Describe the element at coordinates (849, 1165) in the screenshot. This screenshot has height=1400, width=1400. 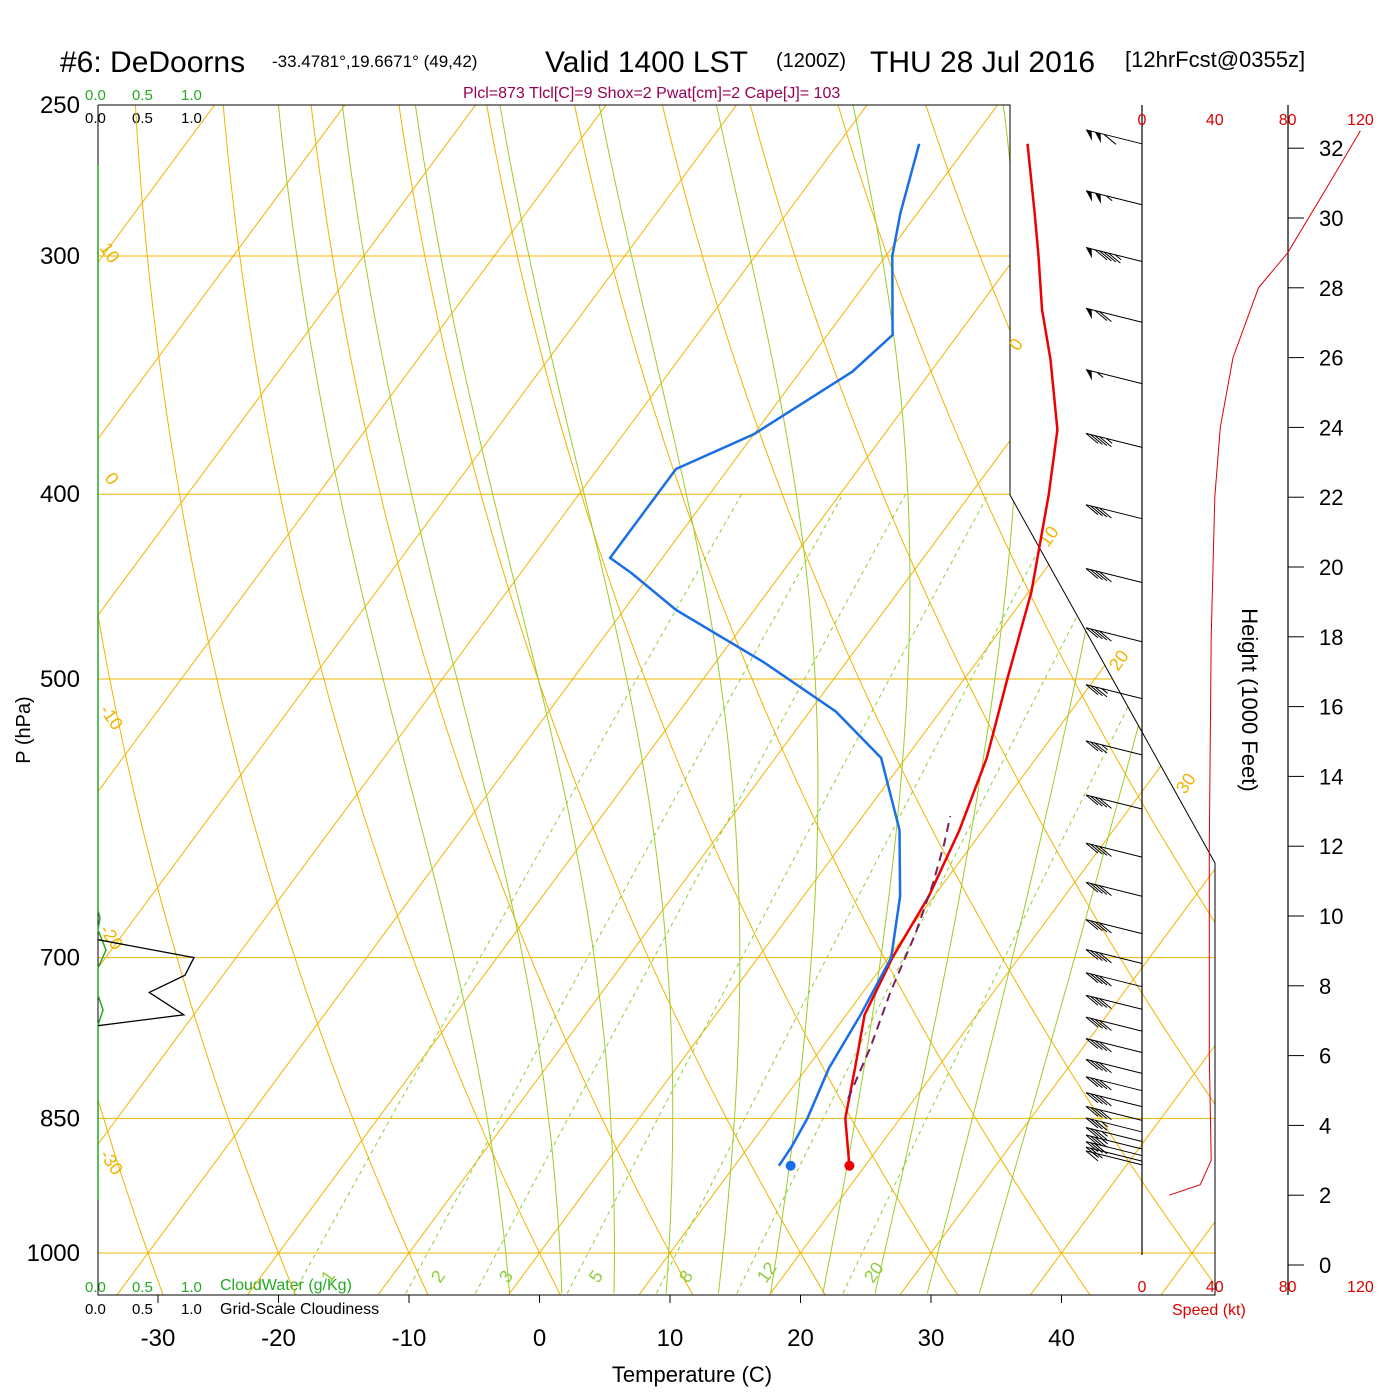
I see `surface-temperature-marker` at that location.